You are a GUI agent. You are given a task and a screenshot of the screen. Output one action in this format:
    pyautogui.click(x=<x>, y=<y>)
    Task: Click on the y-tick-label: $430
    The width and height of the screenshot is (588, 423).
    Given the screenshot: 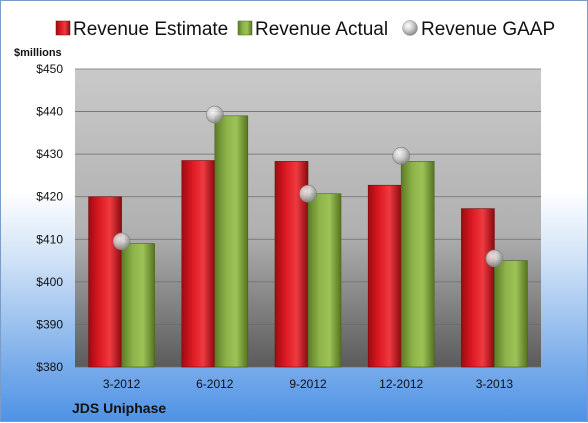 What is the action you would take?
    pyautogui.click(x=49, y=154)
    